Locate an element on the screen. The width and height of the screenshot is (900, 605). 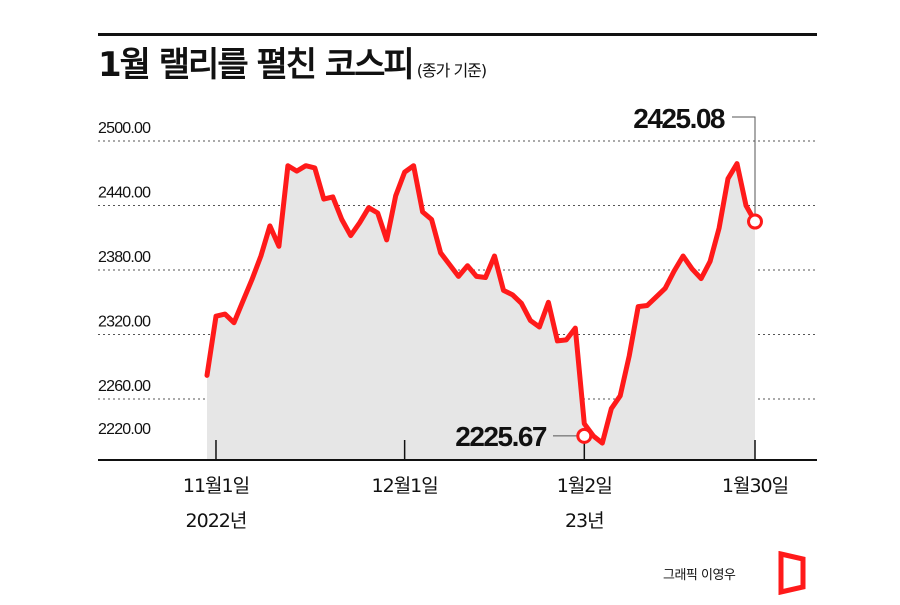
callout-label-low: 2225.67 is located at coordinates (501, 436).